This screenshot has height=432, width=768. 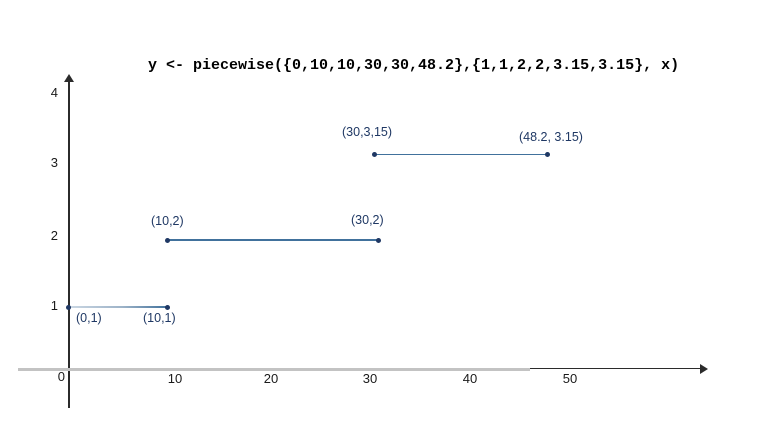 What do you see at coordinates (61, 376) in the screenshot?
I see `origin-tick-label-0: 0` at bounding box center [61, 376].